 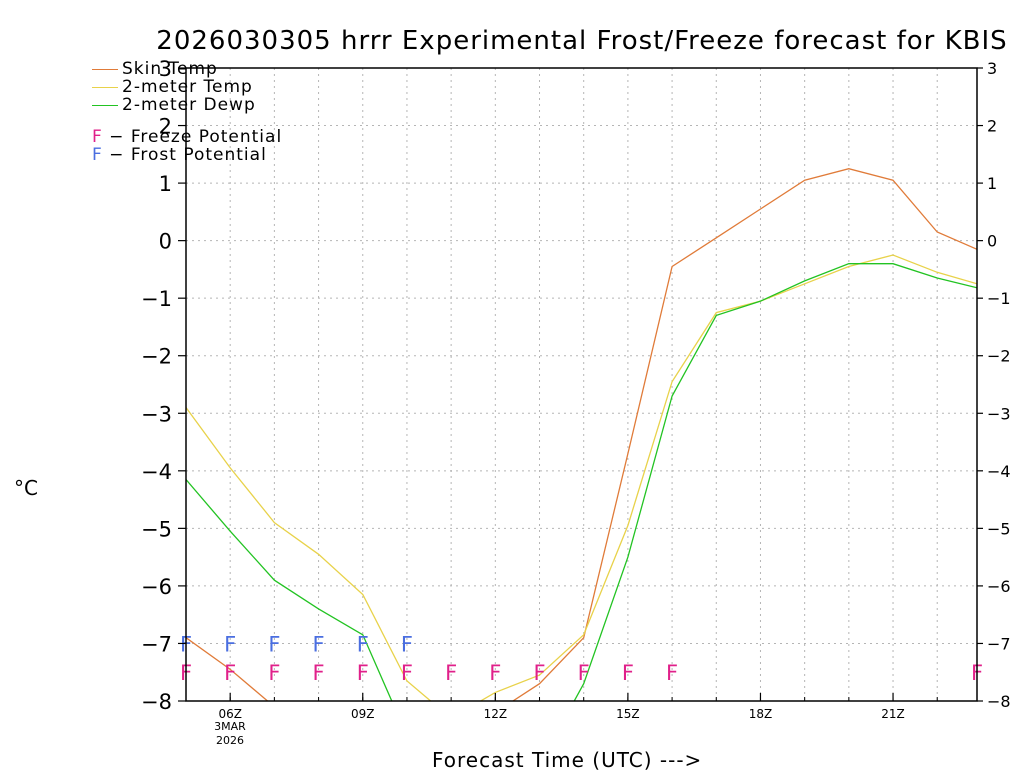 What do you see at coordinates (992, 126) in the screenshot?
I see `y-tick-label-right: 2` at bounding box center [992, 126].